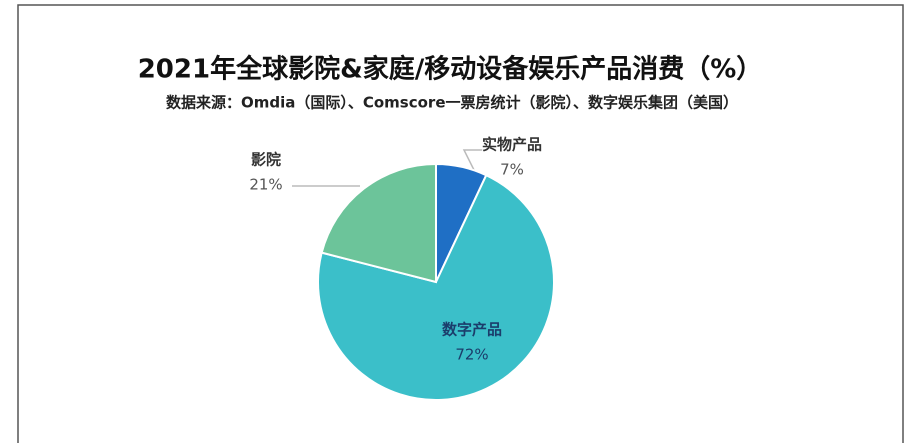 This screenshot has height=443, width=920. What do you see at coordinates (472, 164) in the screenshot?
I see `leader-line` at bounding box center [472, 164].